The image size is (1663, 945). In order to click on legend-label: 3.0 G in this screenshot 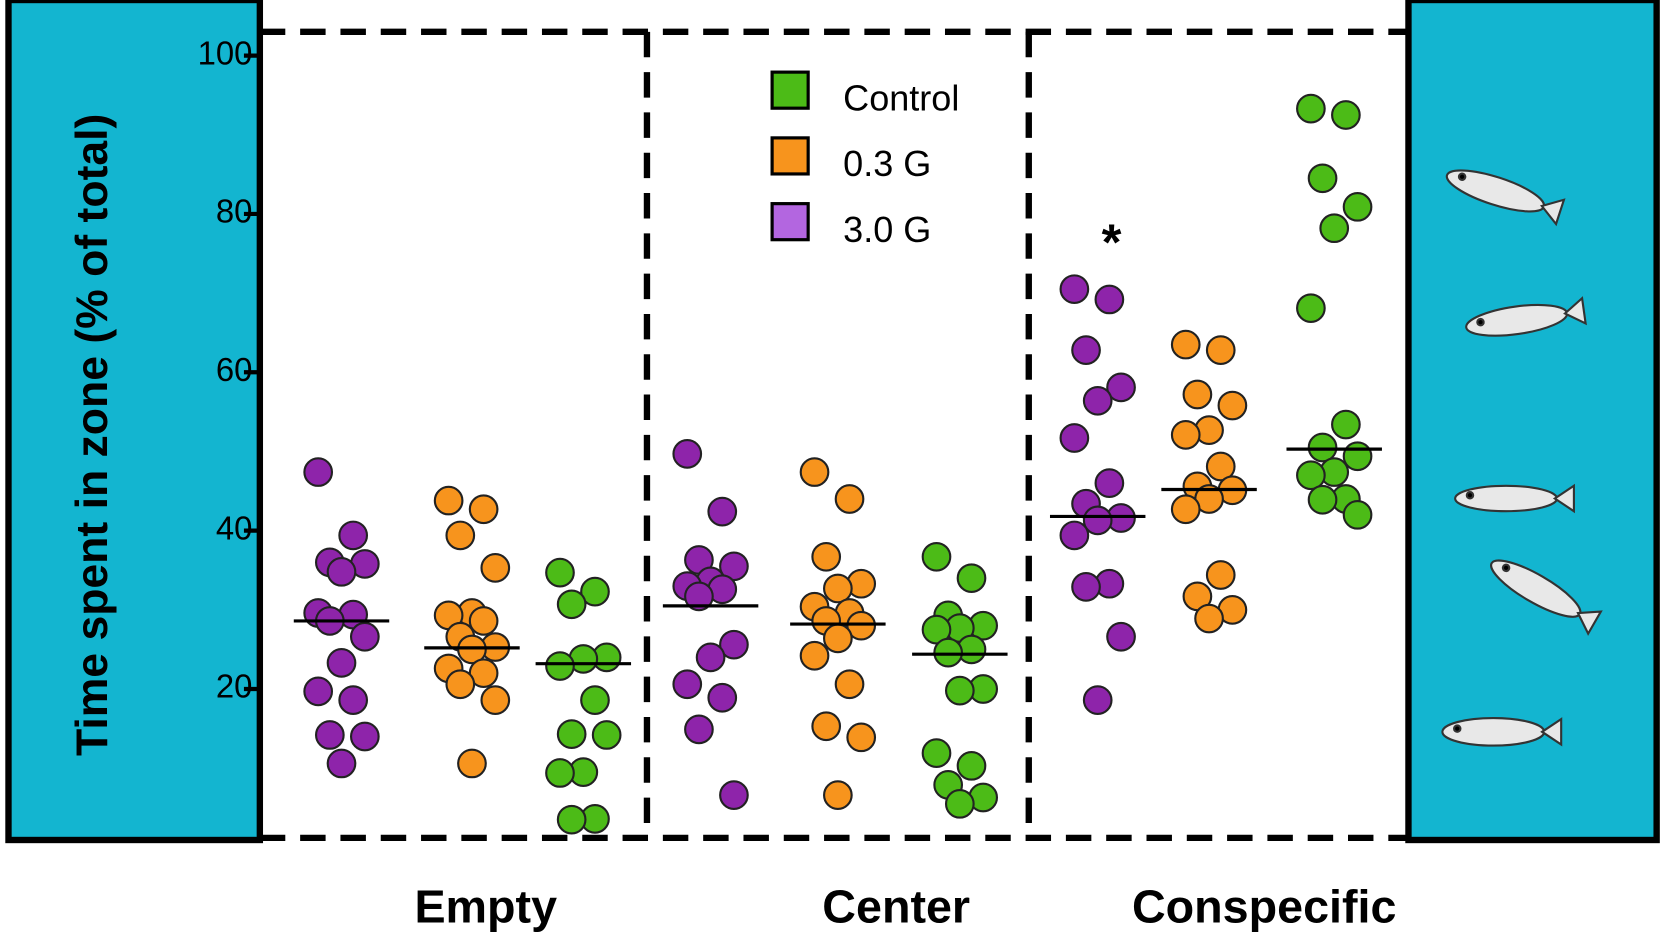, I will do `click(887, 229)`.